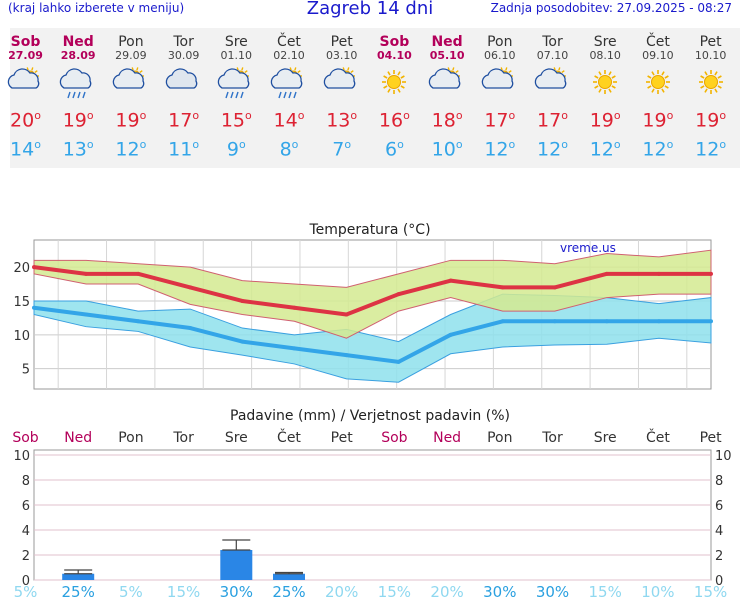 The image size is (740, 600). I want to click on min-temp-value: 11, so click(180, 149).